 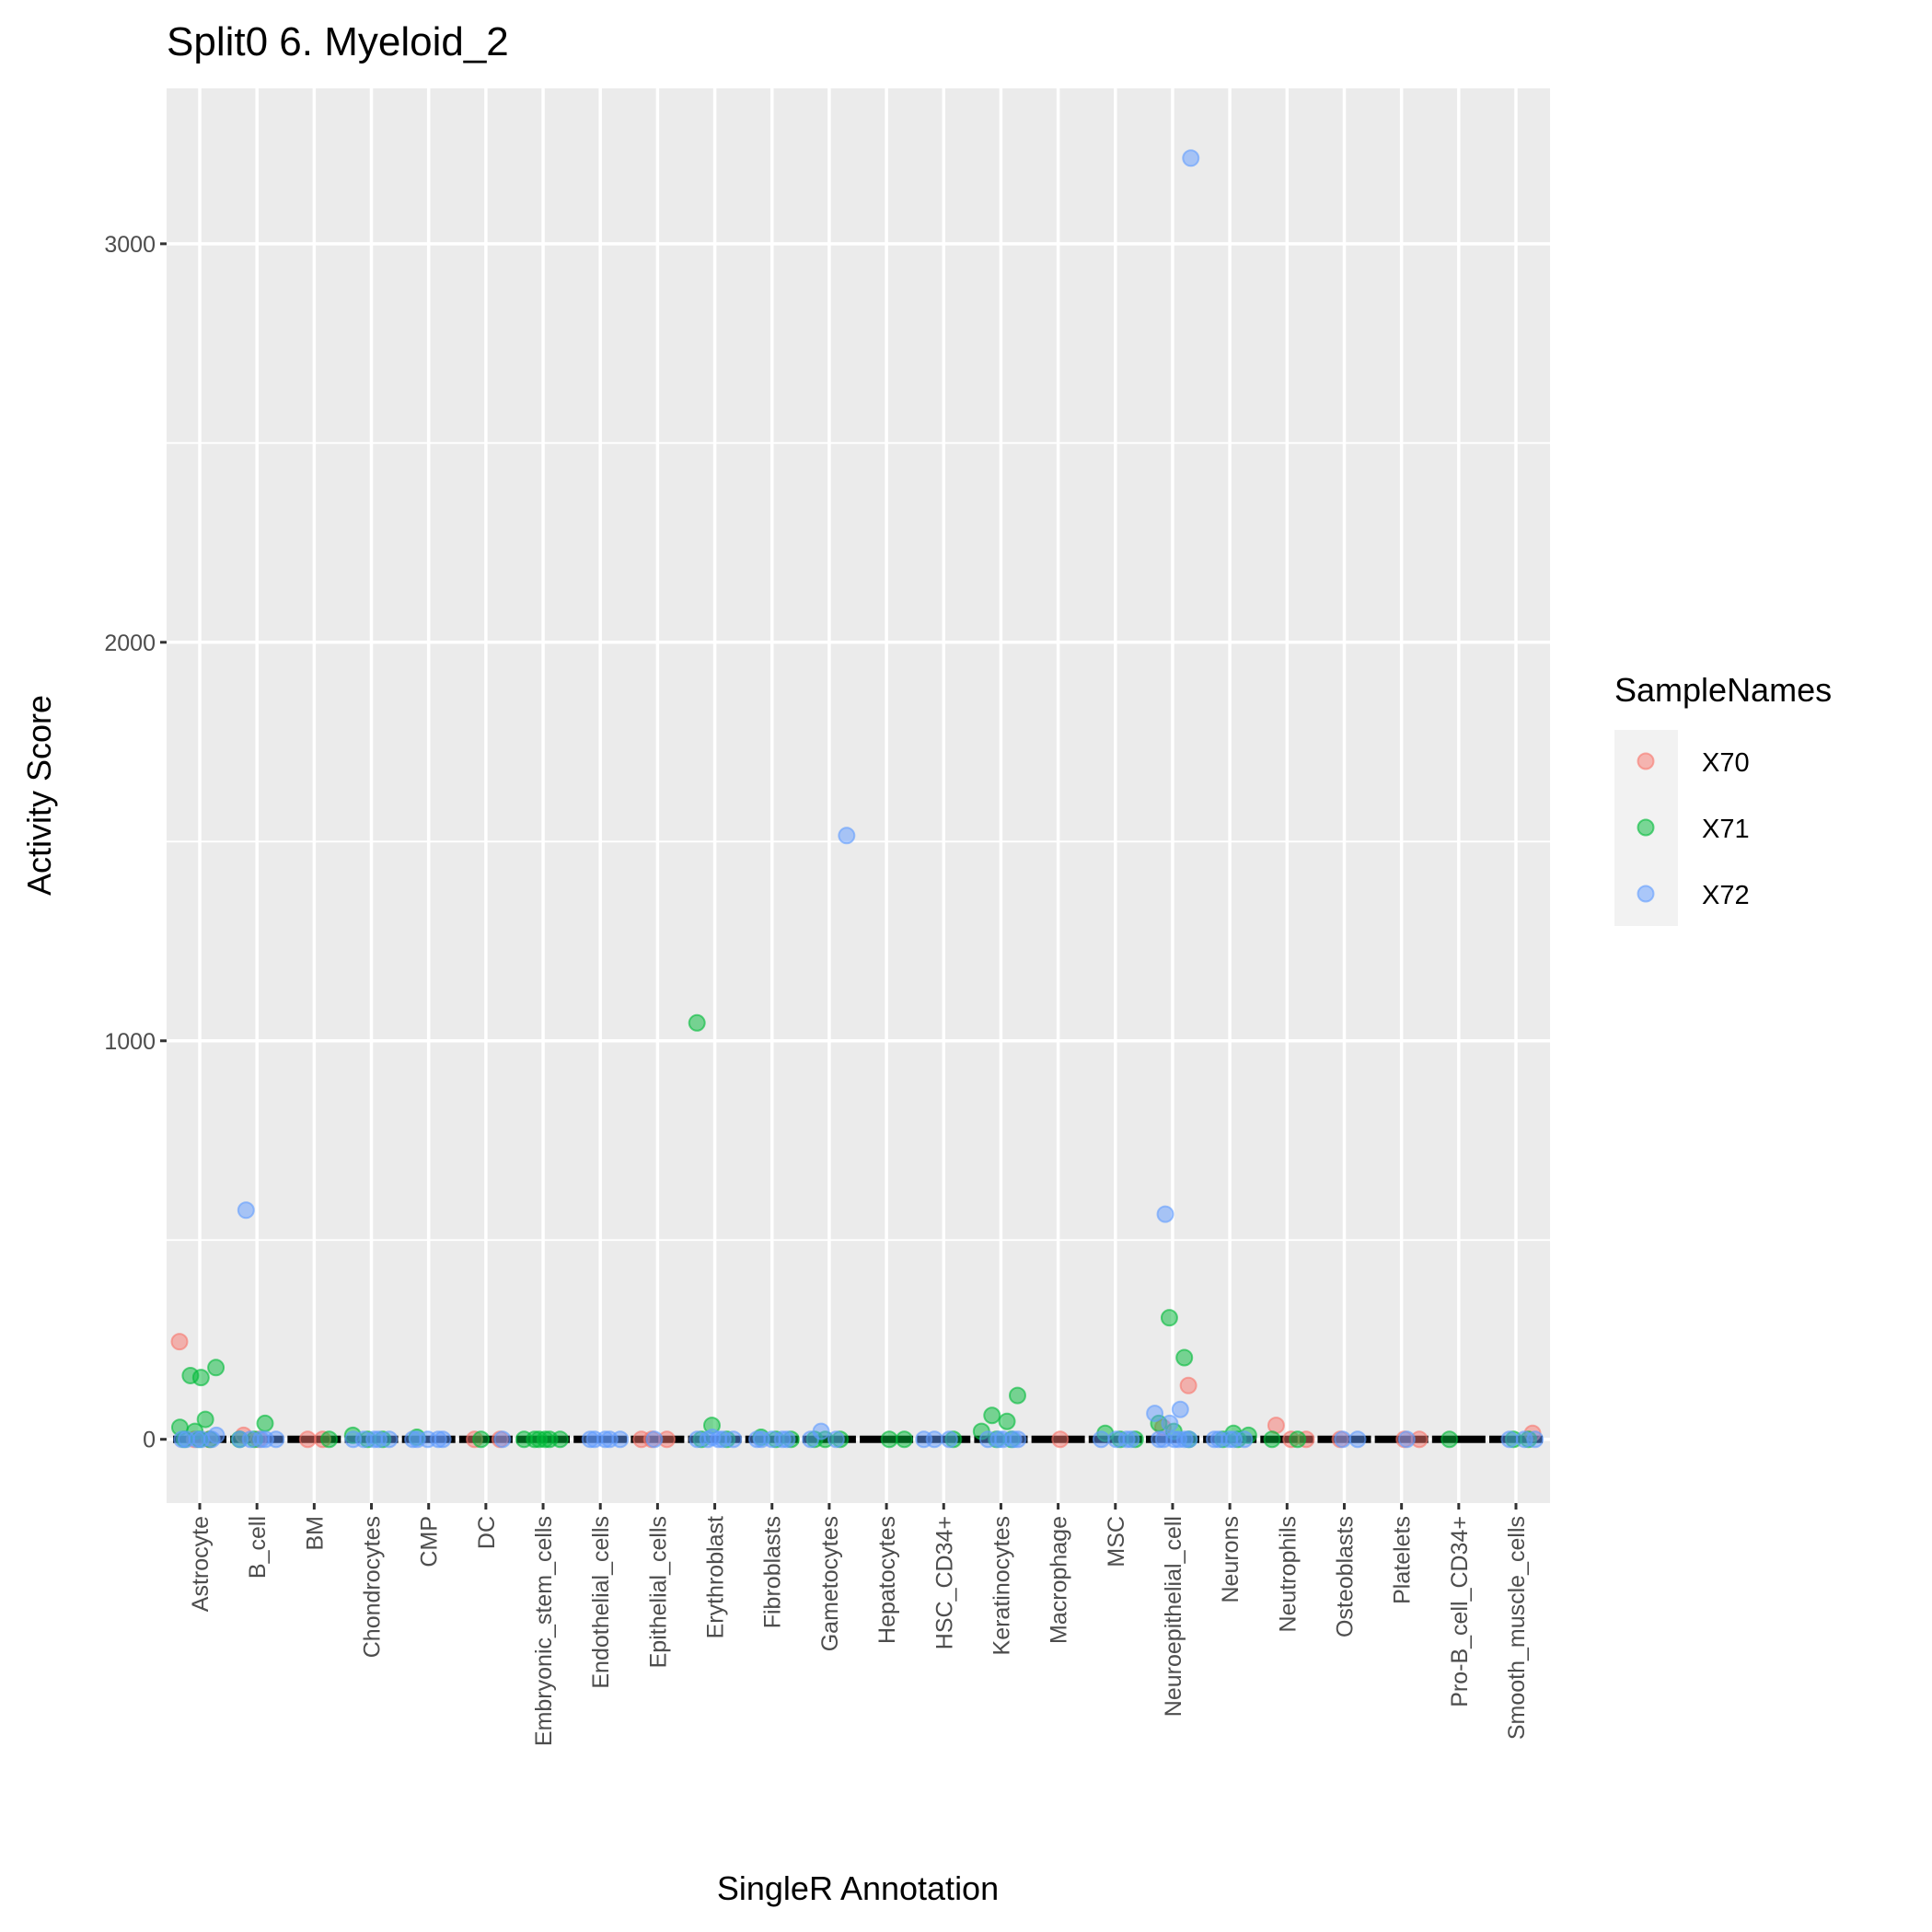 I want to click on x-tick-label: Embryonic_stem_cells, so click(x=544, y=1631).